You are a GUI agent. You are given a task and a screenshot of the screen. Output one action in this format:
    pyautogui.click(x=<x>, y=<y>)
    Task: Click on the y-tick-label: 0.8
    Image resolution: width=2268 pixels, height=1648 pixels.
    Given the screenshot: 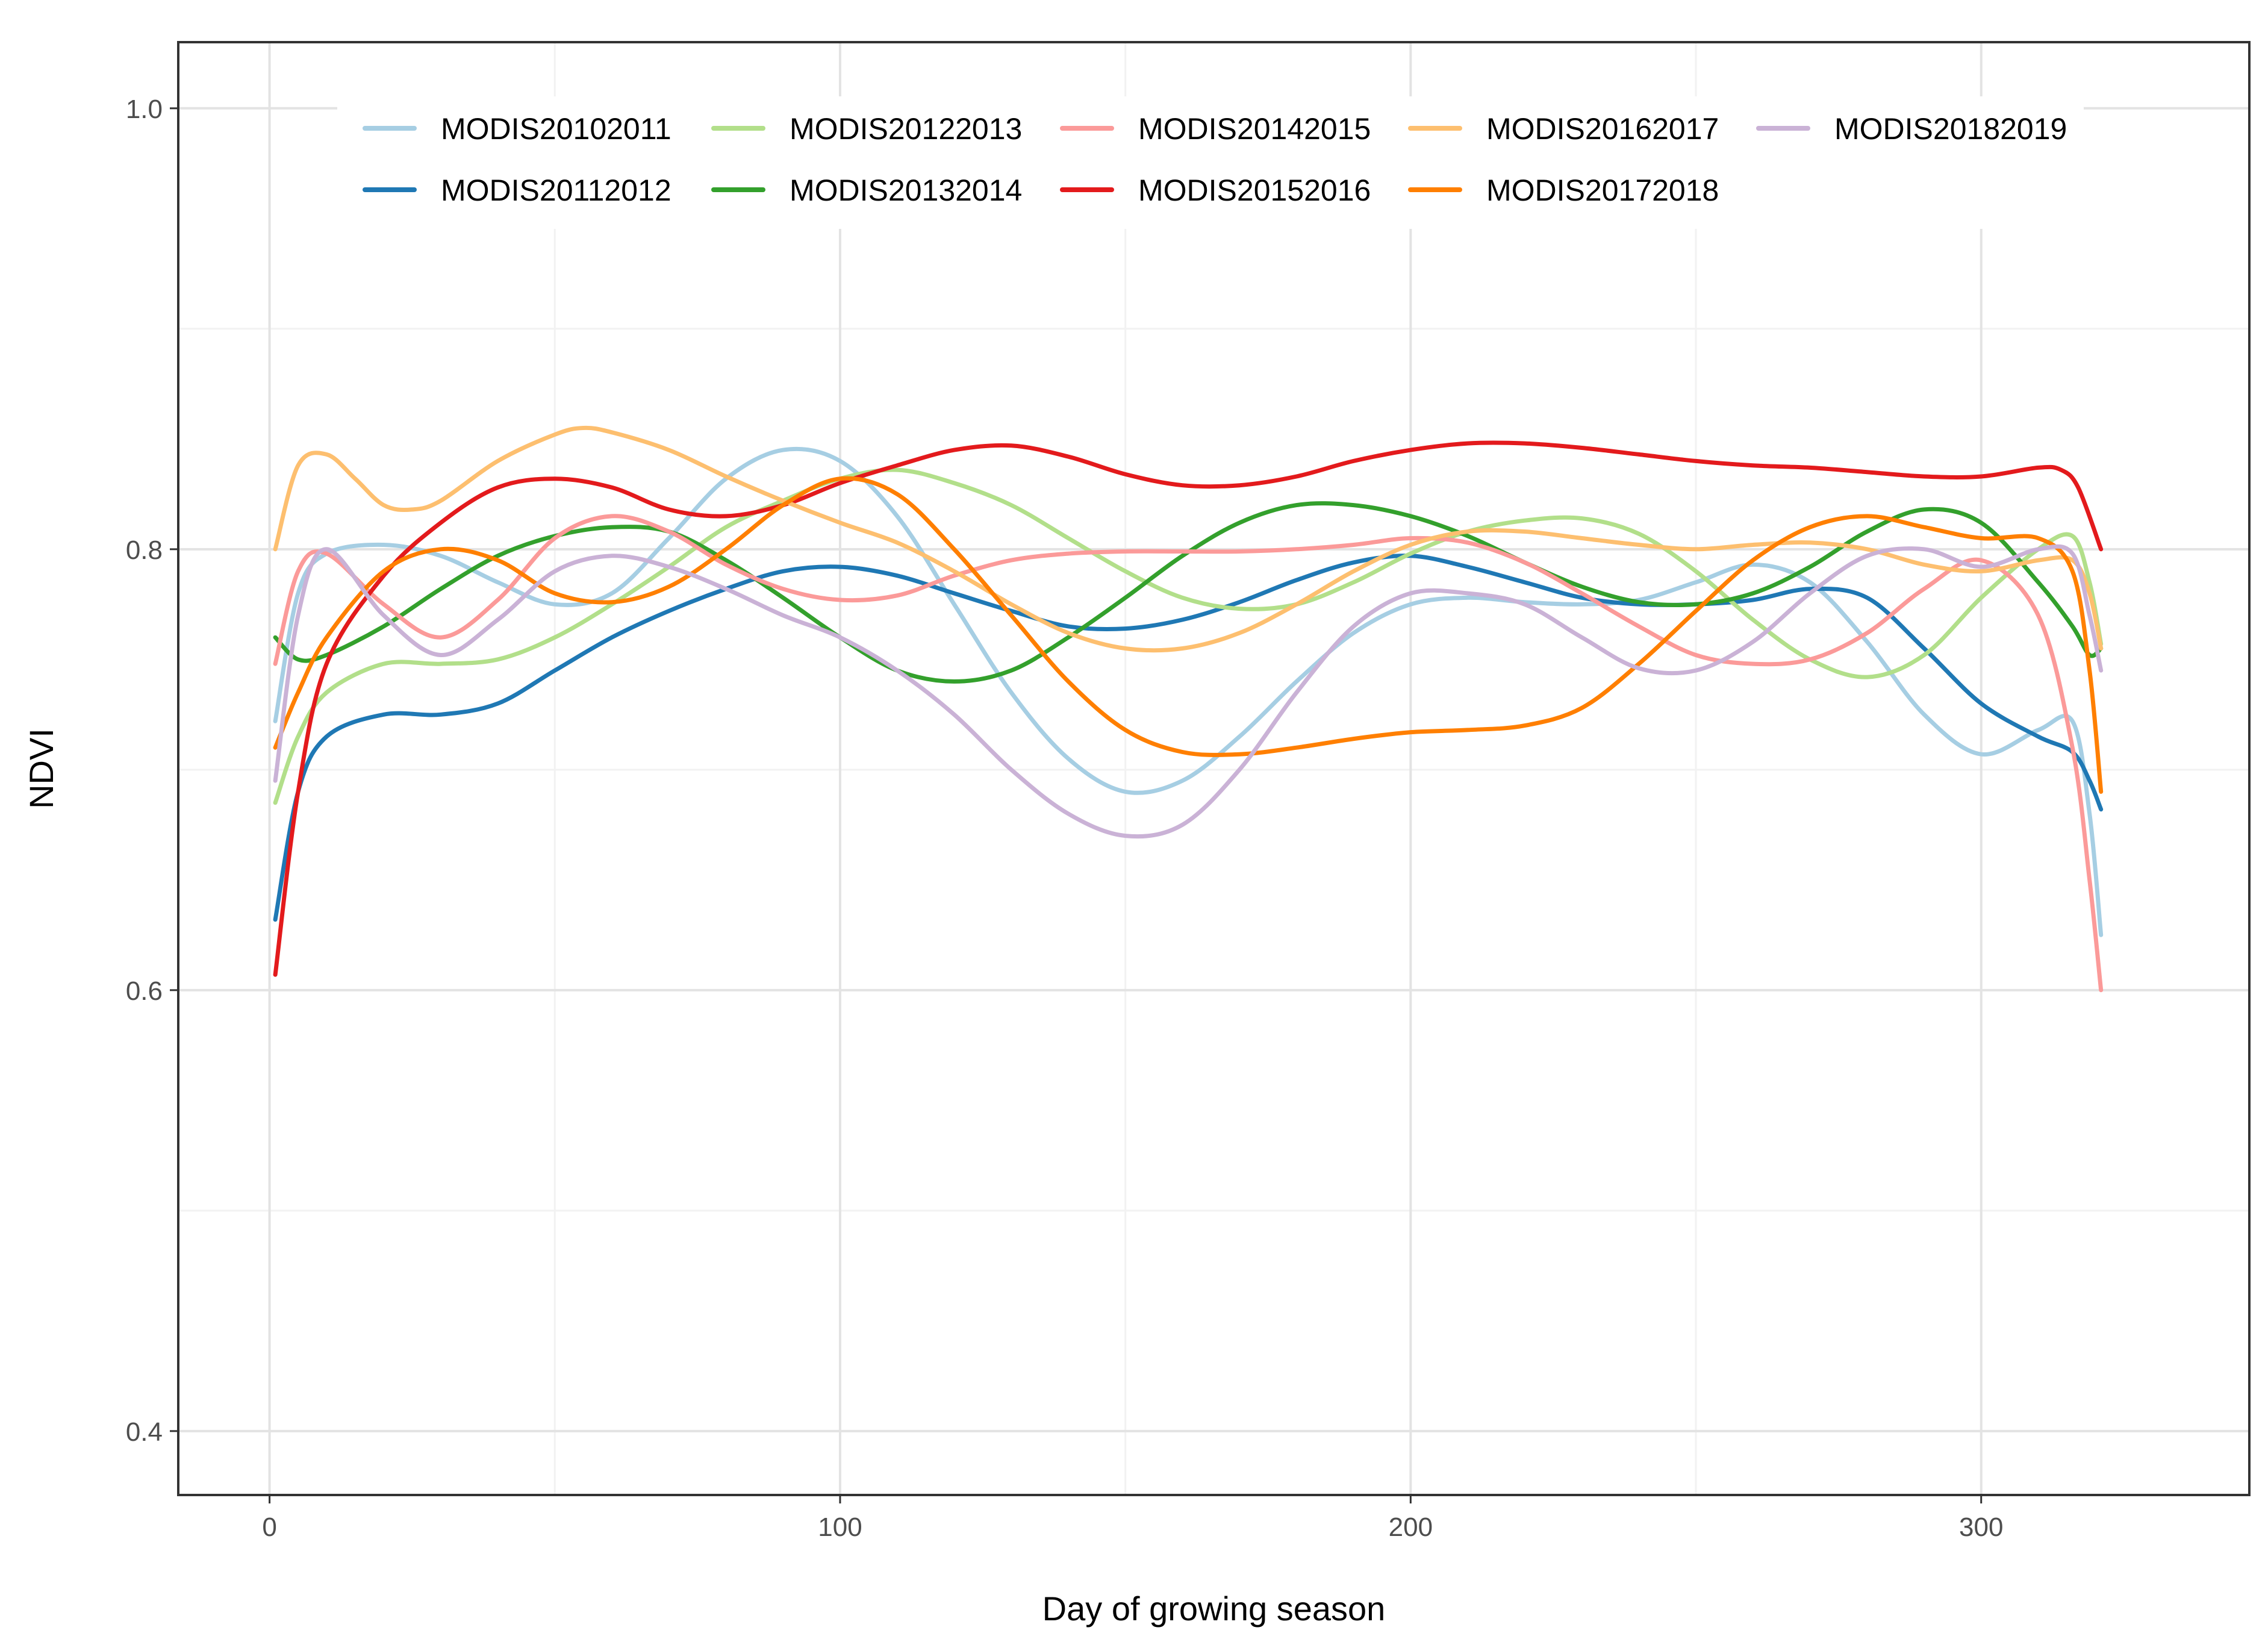 What is the action you would take?
    pyautogui.click(x=145, y=550)
    